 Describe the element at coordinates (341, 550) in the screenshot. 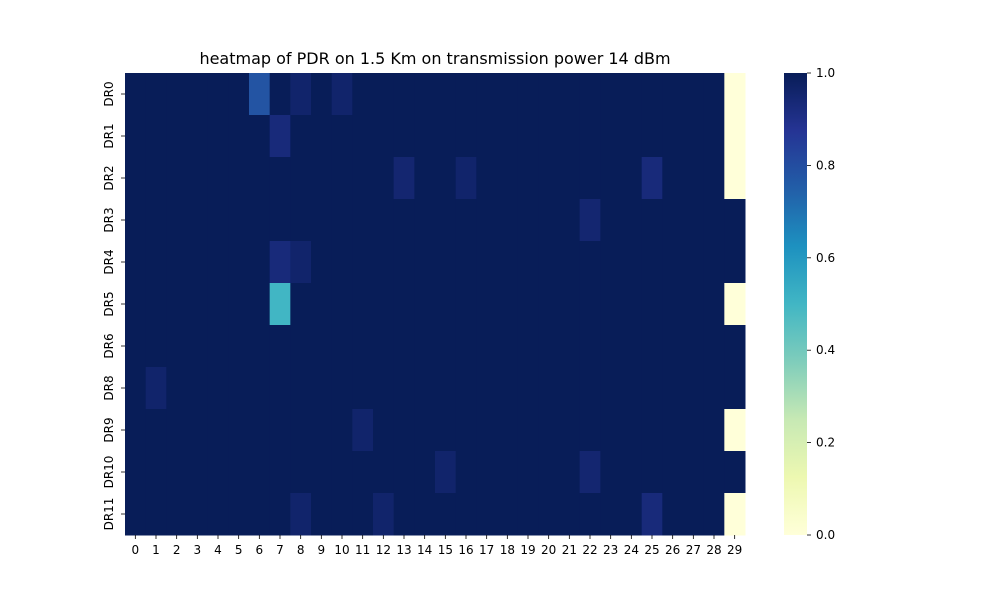

I see `x-tick-label: 10` at that location.